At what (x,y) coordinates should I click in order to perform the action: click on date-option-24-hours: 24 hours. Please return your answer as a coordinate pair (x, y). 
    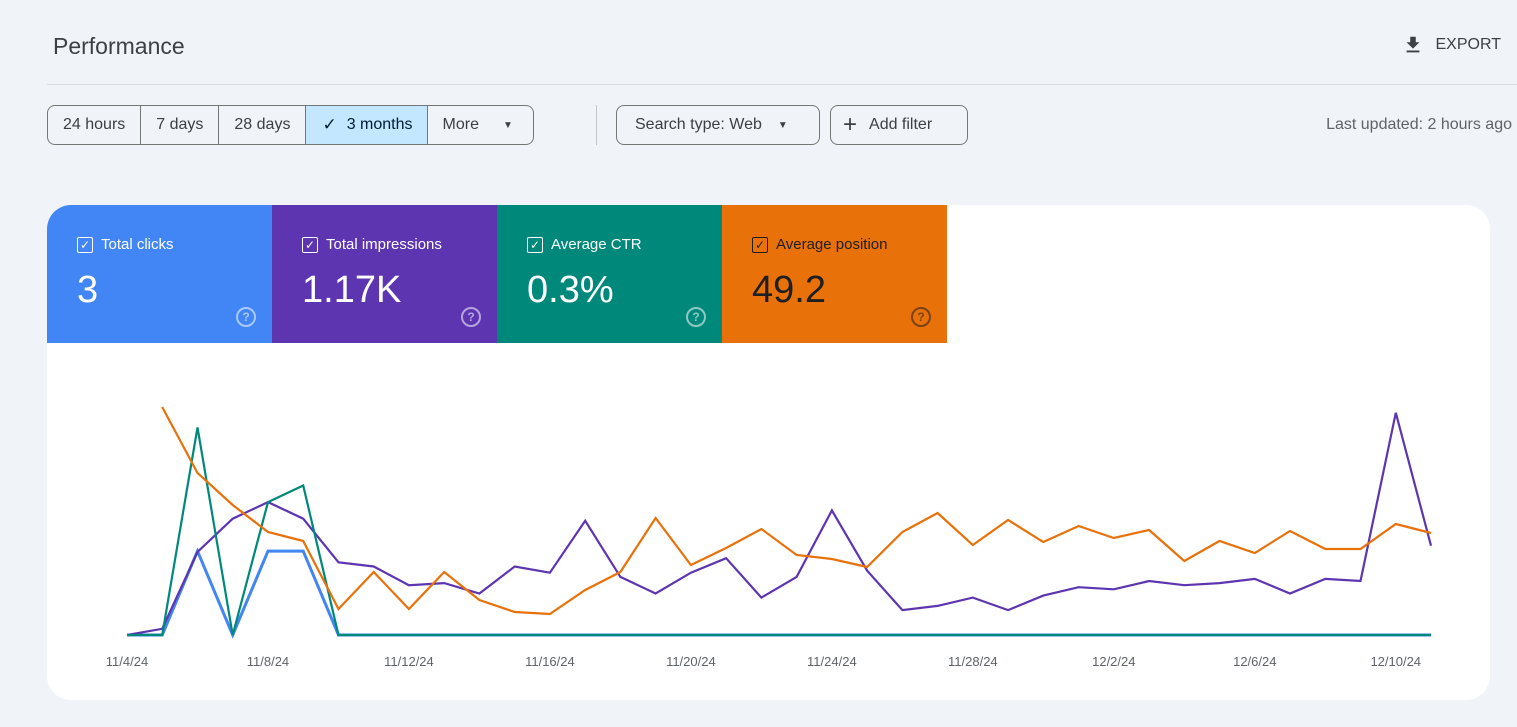
    Looking at the image, I should click on (95, 125).